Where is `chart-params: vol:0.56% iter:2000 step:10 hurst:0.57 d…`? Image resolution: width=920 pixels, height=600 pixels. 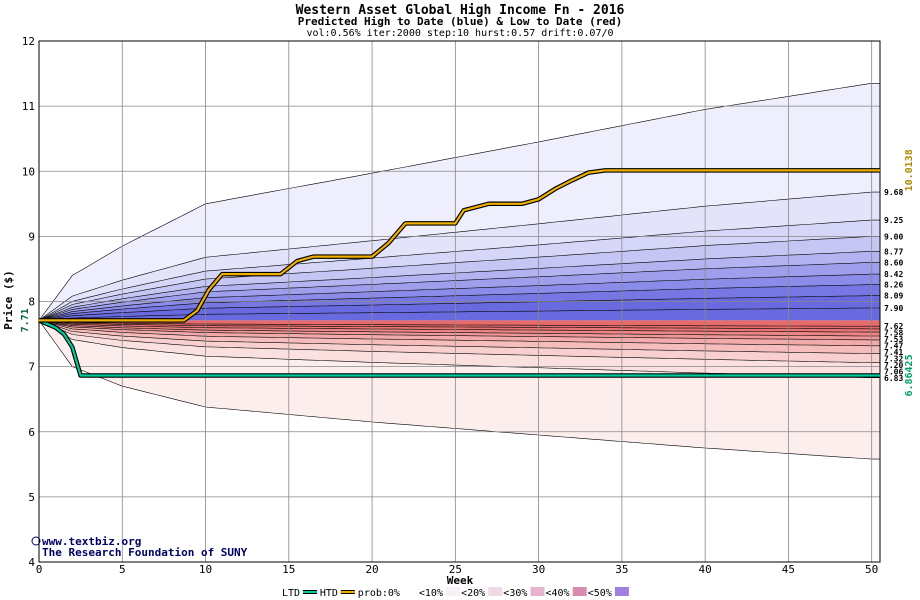
chart-params: vol:0.56% iter:2000 step:10 hurst:0.57 d… is located at coordinates (459, 33).